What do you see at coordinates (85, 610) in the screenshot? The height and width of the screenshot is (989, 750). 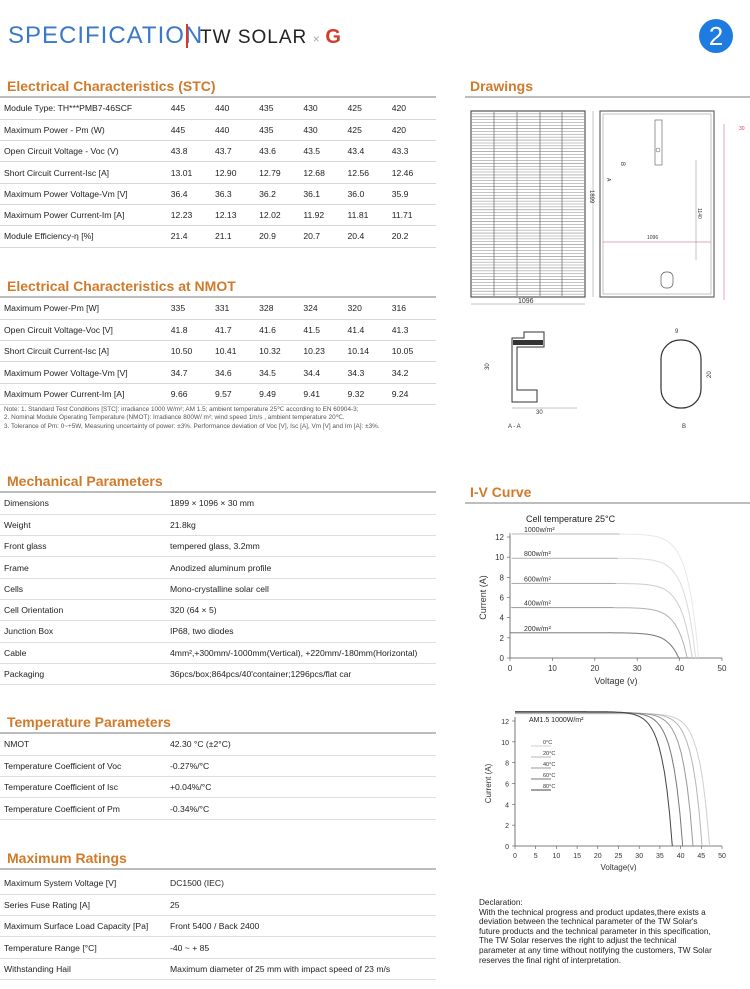 I see `row-label: Cell Orientation` at bounding box center [85, 610].